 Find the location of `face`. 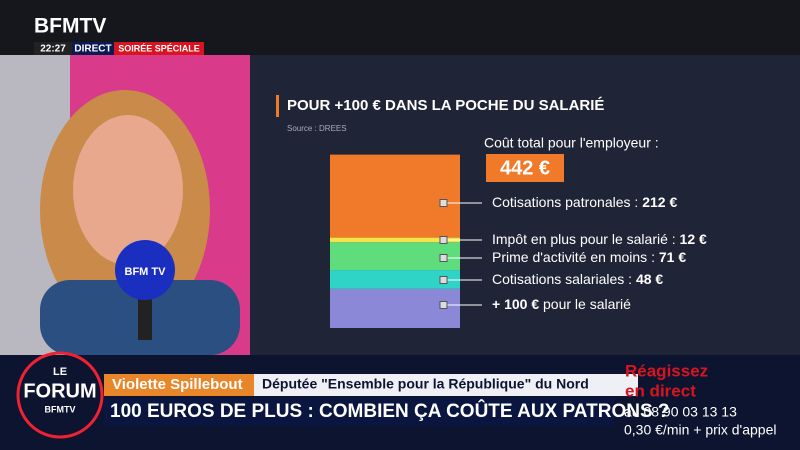

face is located at coordinates (128, 190).